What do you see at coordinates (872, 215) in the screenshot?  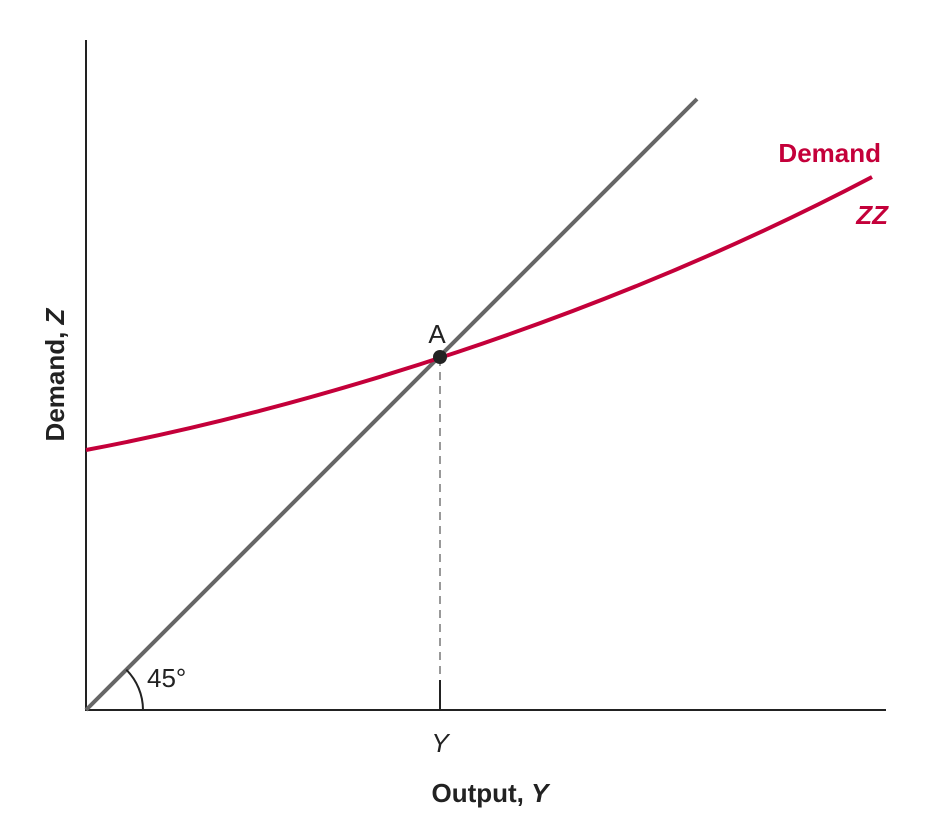 I see `curve-symbol: ZZ` at bounding box center [872, 215].